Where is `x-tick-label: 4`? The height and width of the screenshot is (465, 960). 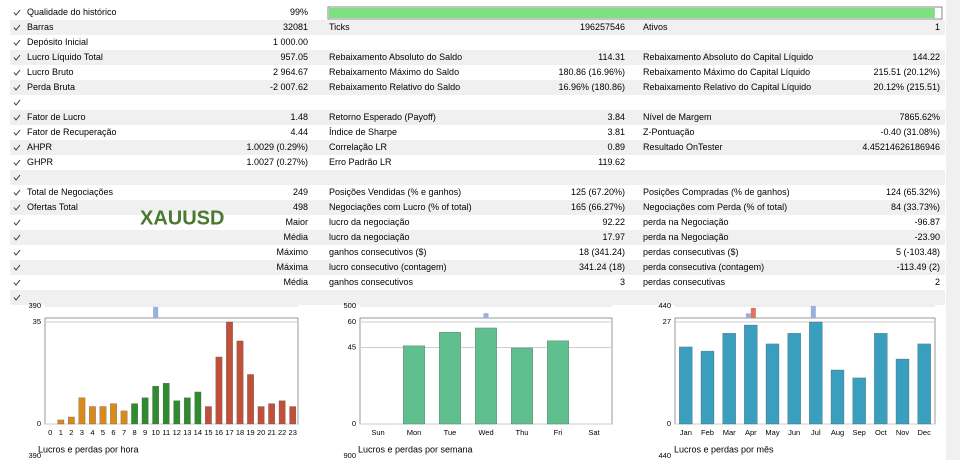
x-tick-label: 4 is located at coordinates (92, 432).